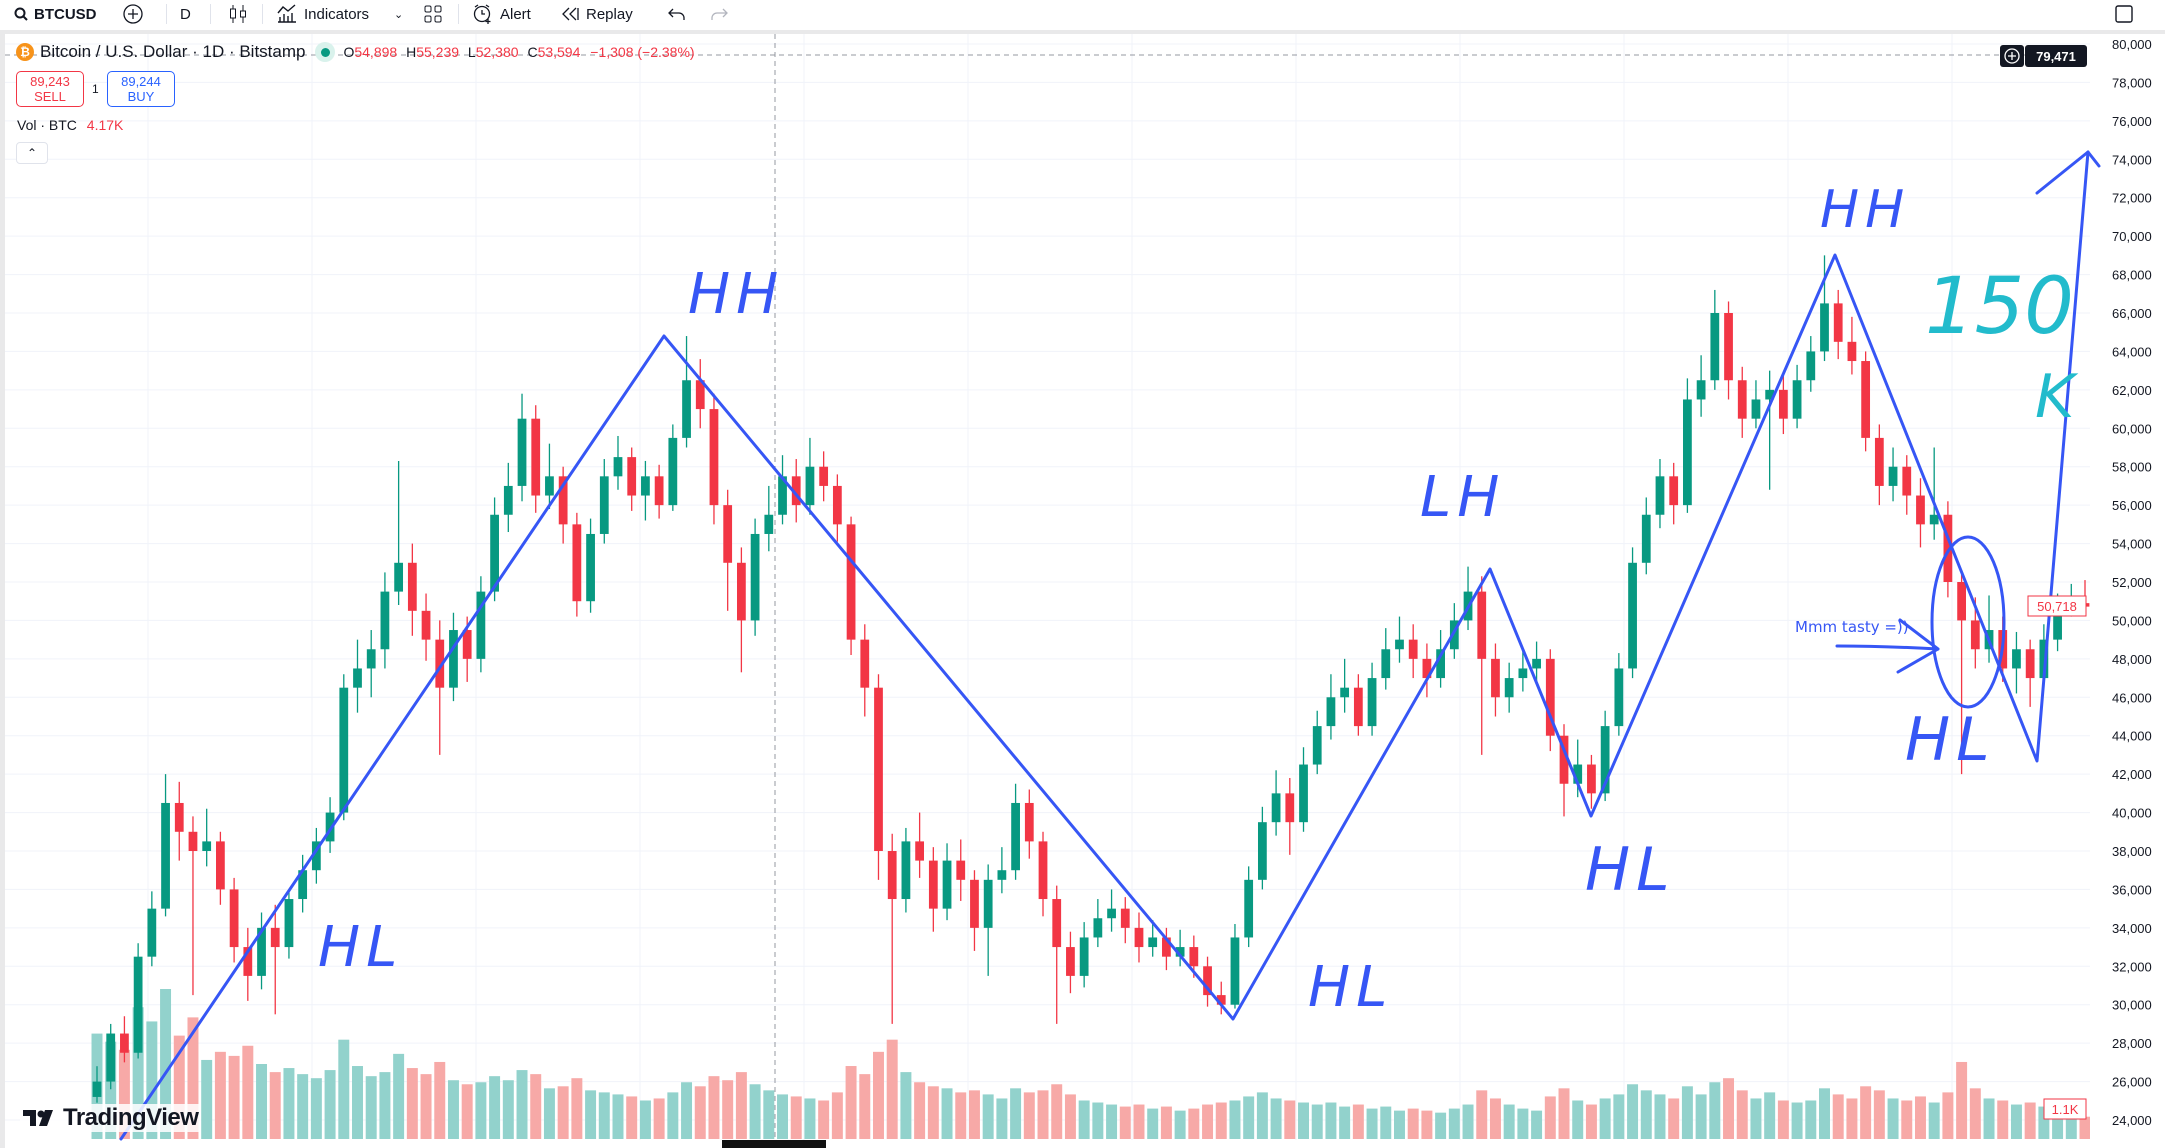 This screenshot has width=2165, height=1148. Describe the element at coordinates (32, 153) in the screenshot. I see `collapse-legend-button: ⌃` at that location.